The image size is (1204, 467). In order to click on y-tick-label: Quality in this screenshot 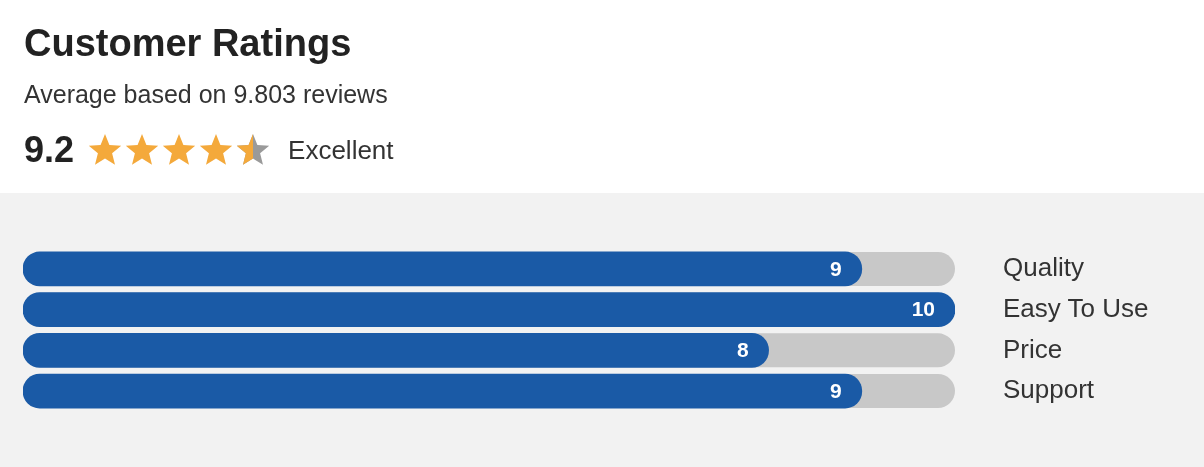, I will do `click(1043, 267)`.